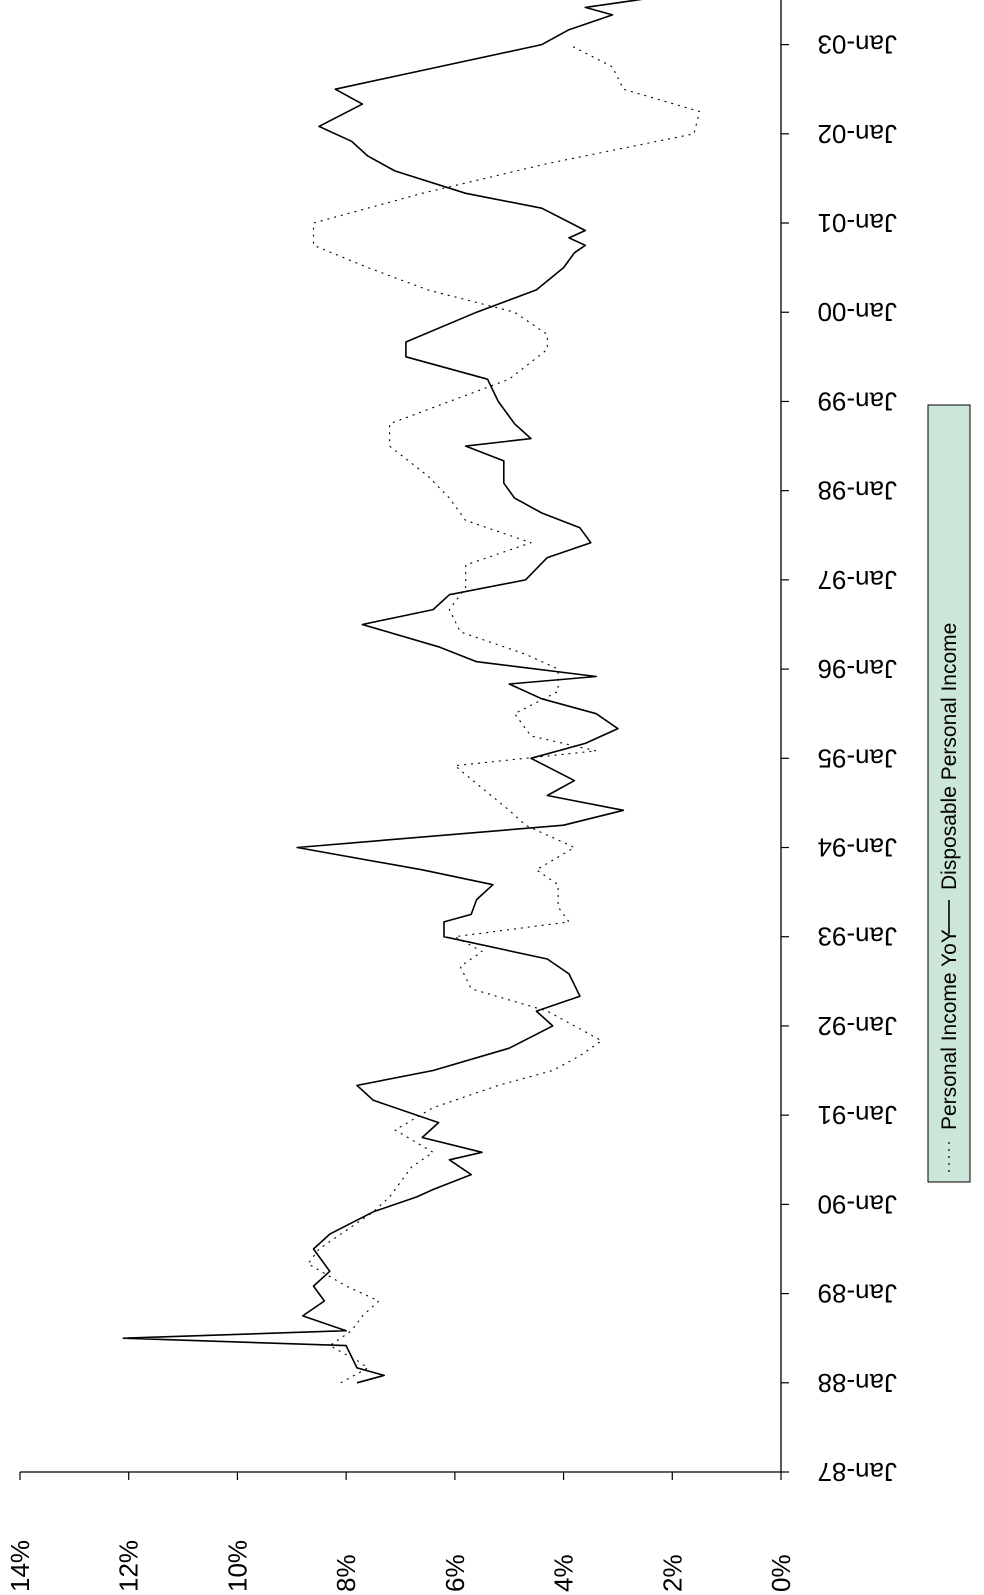 This screenshot has height=1595, width=984. I want to click on value-tick-label: 2%, so click(672, 1573).